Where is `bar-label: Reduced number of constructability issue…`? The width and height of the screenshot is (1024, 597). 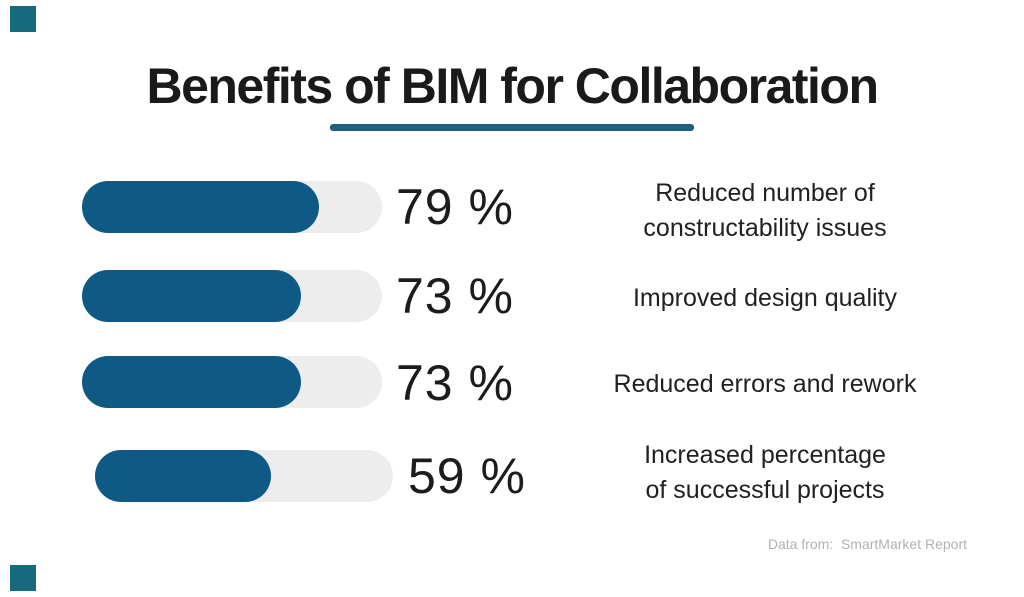 bar-label: Reduced number of constructability issue… is located at coordinates (765, 211).